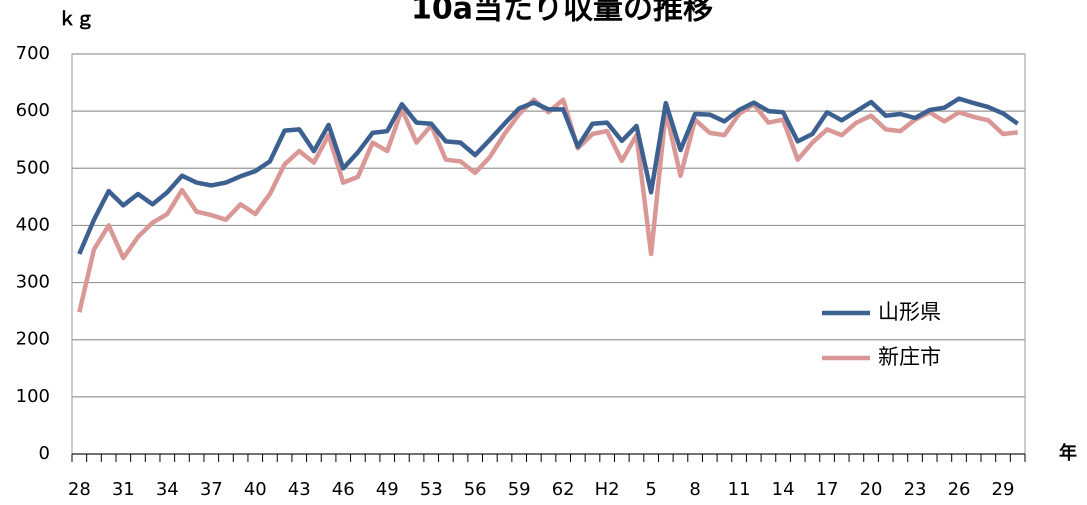  Describe the element at coordinates (563, 489) in the screenshot. I see `x-tick-label: 62` at that location.